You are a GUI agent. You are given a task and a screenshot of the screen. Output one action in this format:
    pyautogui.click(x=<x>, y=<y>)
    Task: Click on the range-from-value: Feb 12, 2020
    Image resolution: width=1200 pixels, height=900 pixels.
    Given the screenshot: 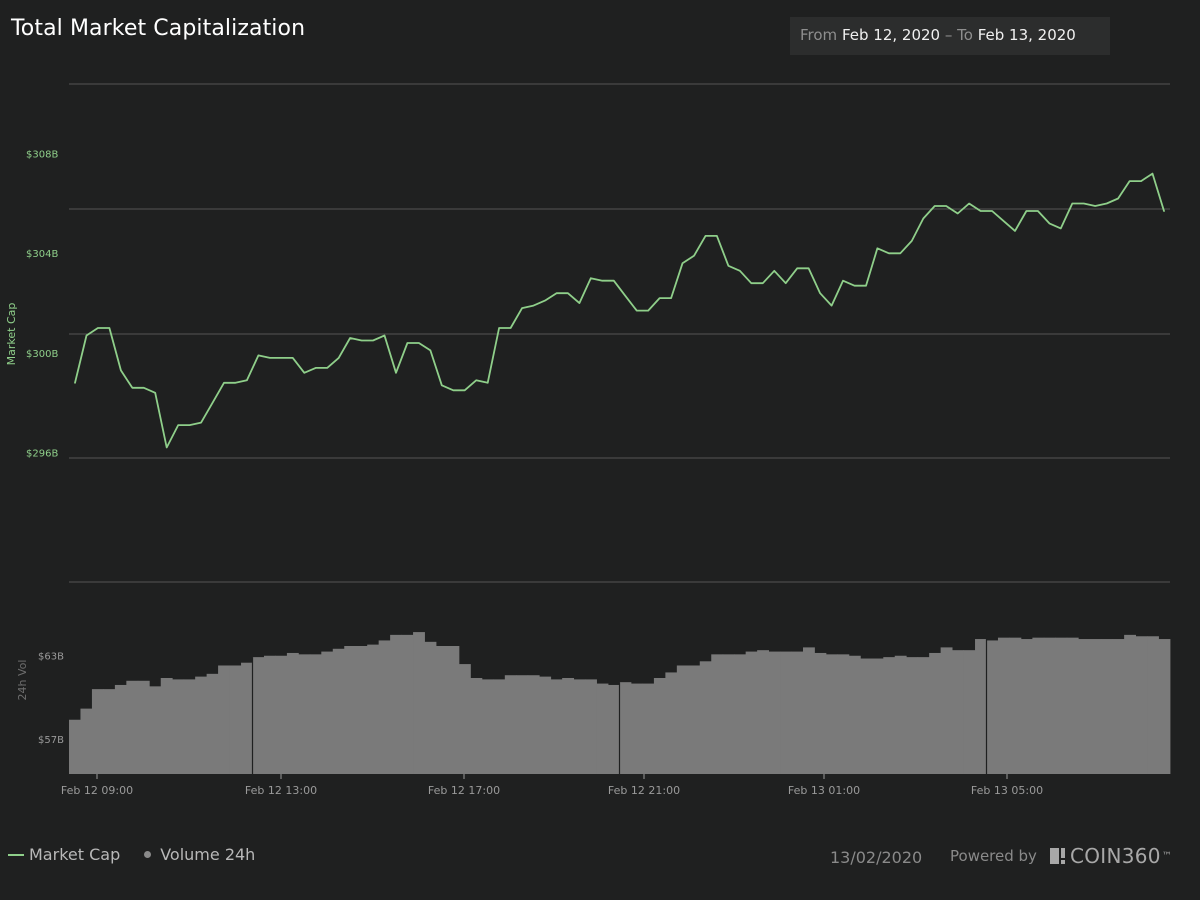 What is the action you would take?
    pyautogui.click(x=891, y=35)
    